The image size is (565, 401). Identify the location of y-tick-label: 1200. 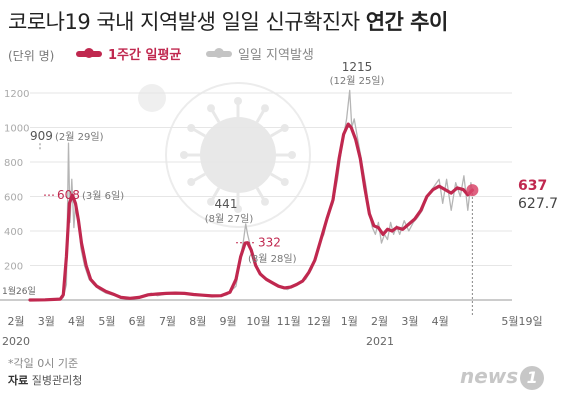
(16, 94).